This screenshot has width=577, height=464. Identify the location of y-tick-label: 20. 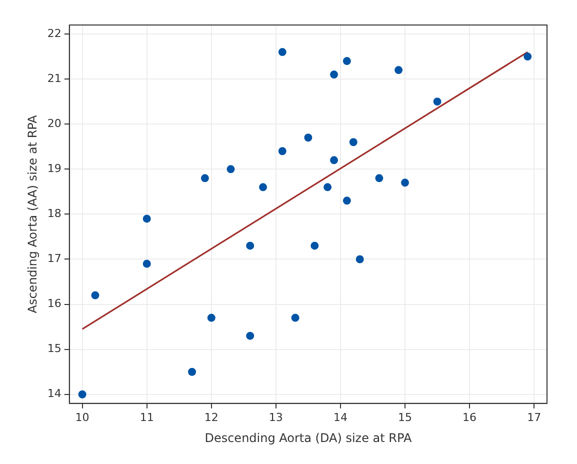
(54, 123).